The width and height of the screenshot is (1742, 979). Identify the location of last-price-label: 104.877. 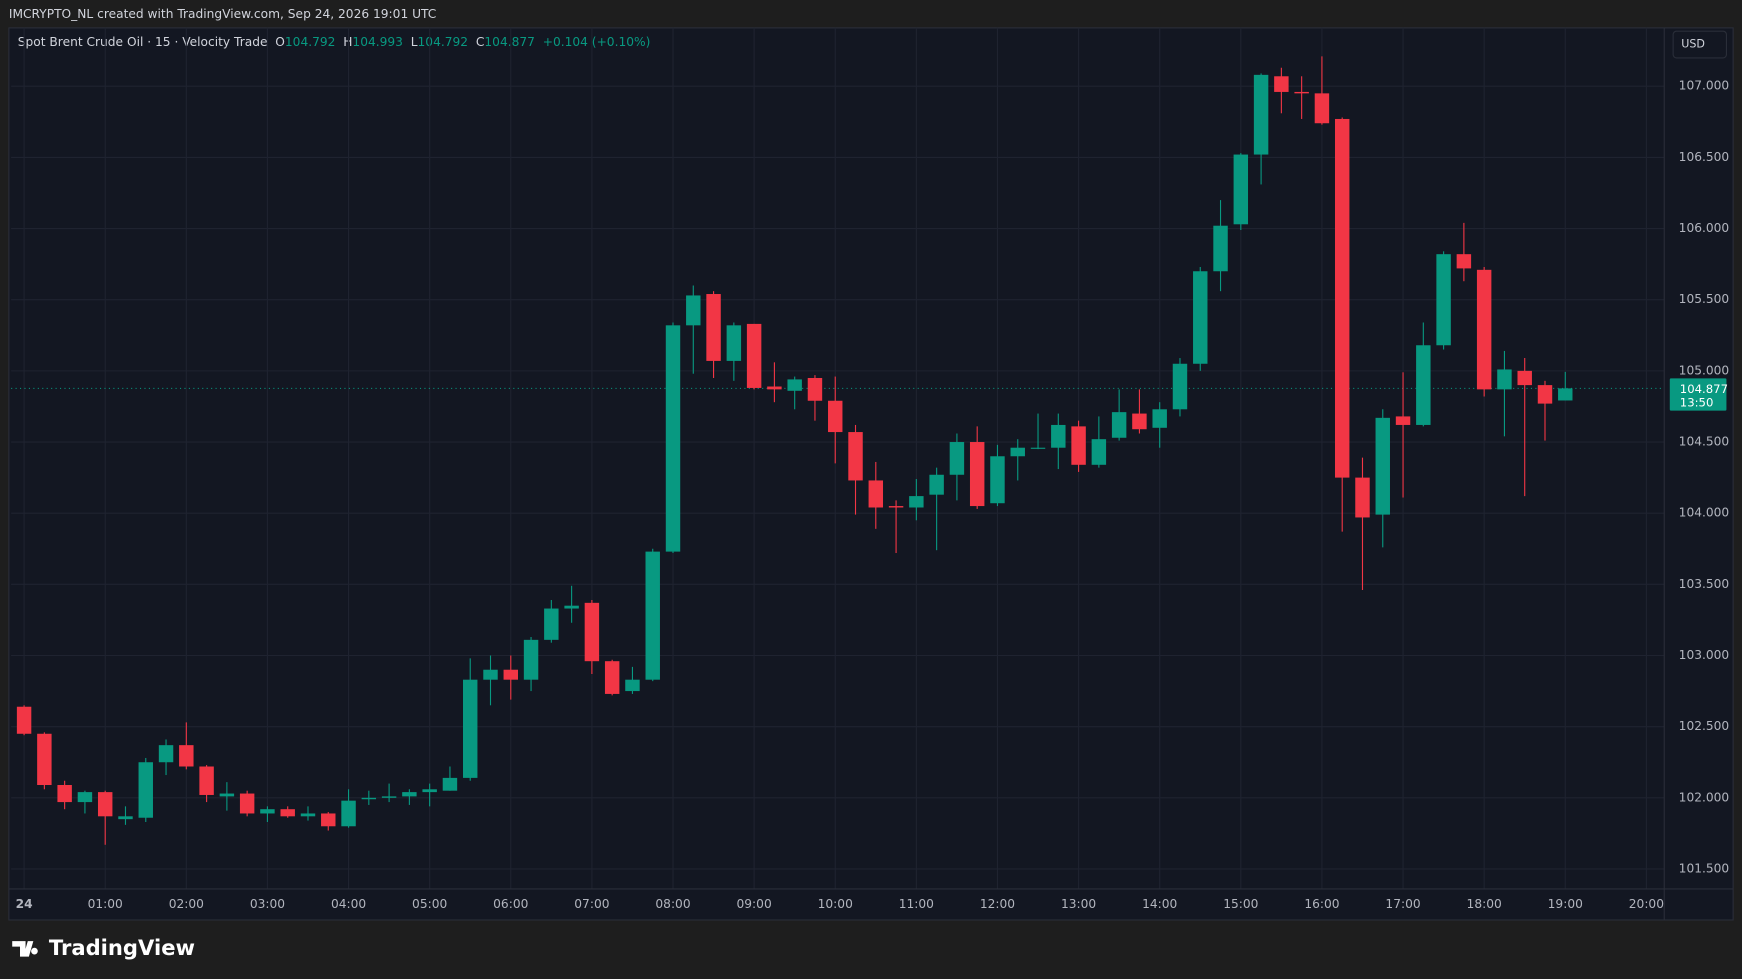
(1704, 389).